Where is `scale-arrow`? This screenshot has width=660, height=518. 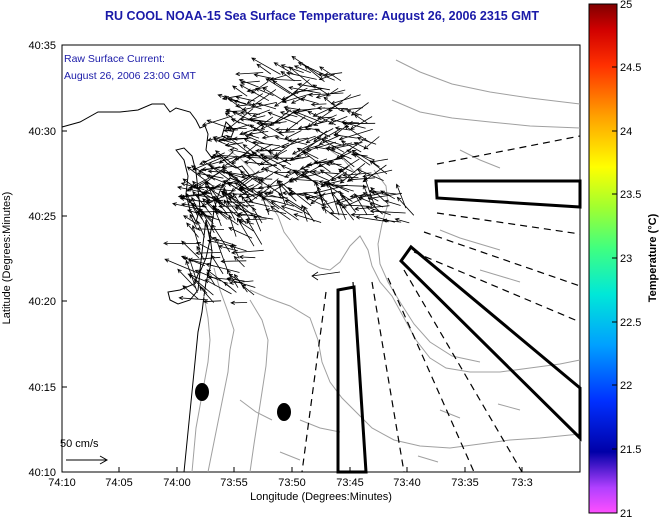 scale-arrow is located at coordinates (87, 460).